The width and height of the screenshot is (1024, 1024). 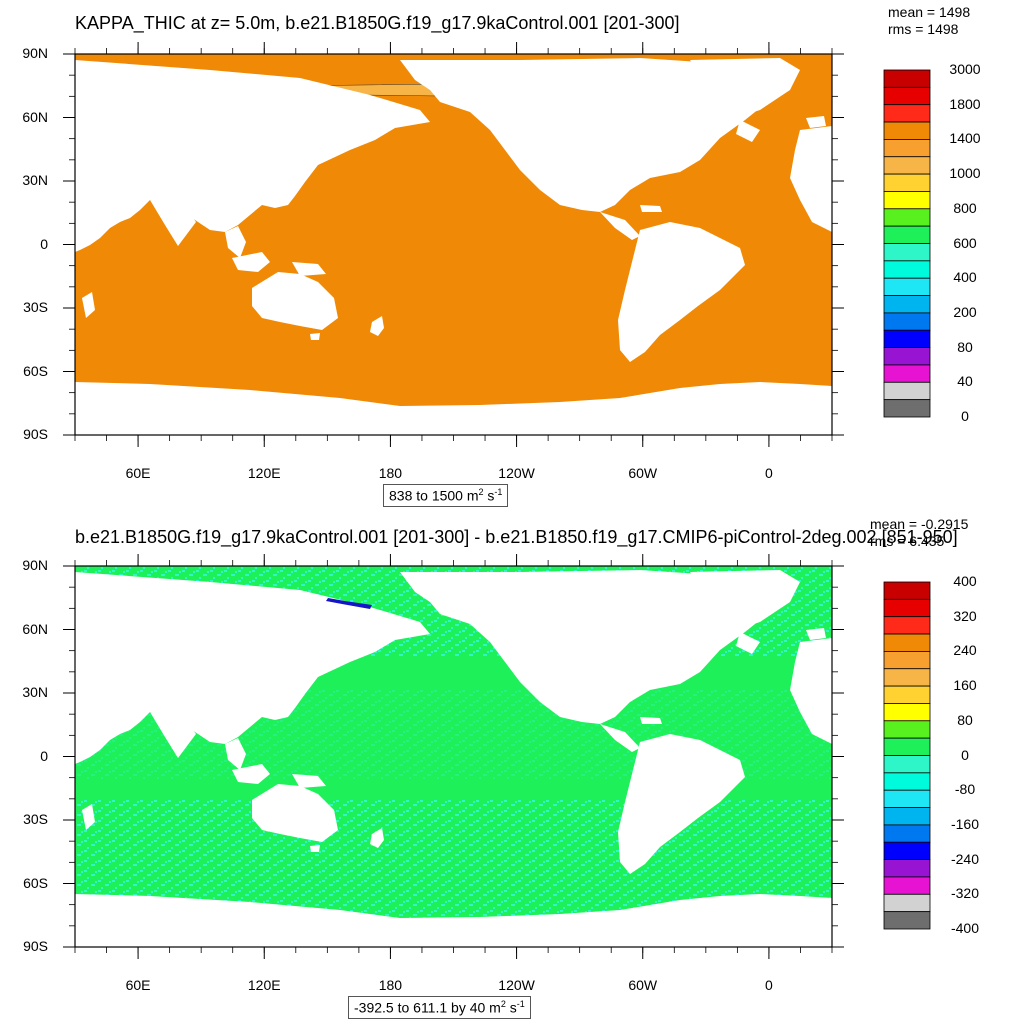 I want to click on top-lat-label: 30S, so click(x=35, y=307).